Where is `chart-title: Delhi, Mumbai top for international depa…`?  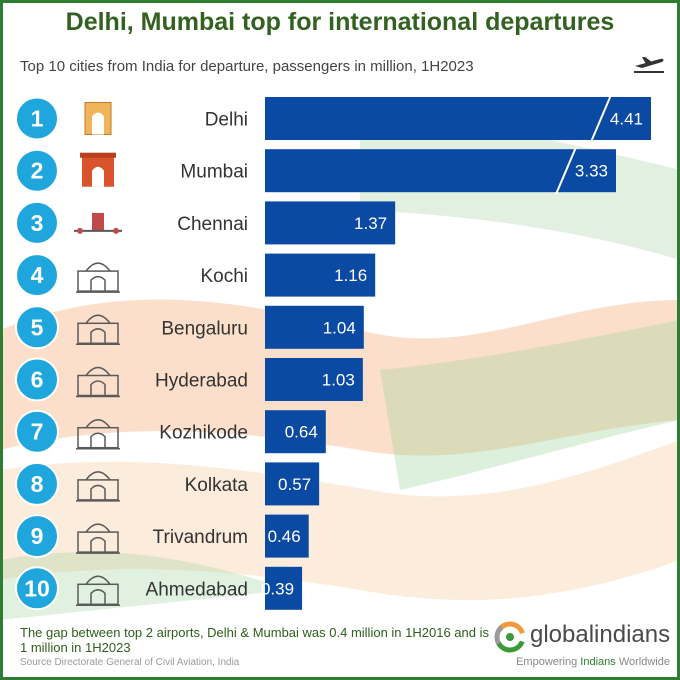
chart-title: Delhi, Mumbai top for international depa… is located at coordinates (340, 22).